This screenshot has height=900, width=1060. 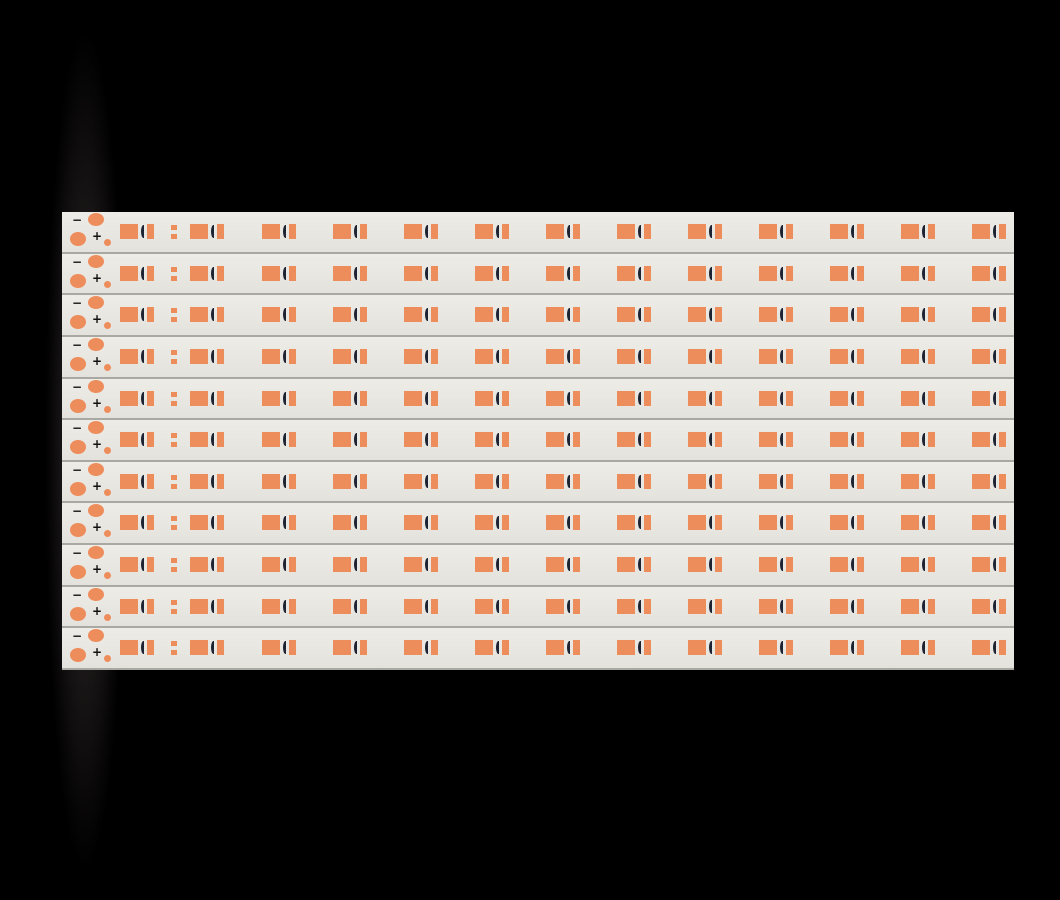 I want to click on solder-pad-minus, so click(x=96, y=261).